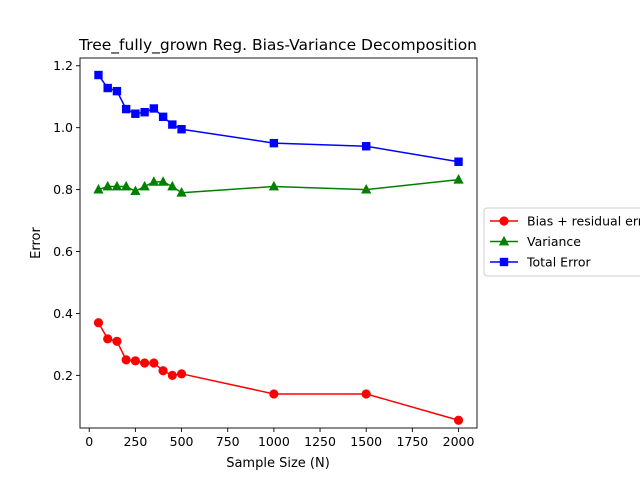 The image size is (640, 480). Describe the element at coordinates (63, 313) in the screenshot. I see `y-tick-label: 0.4` at that location.